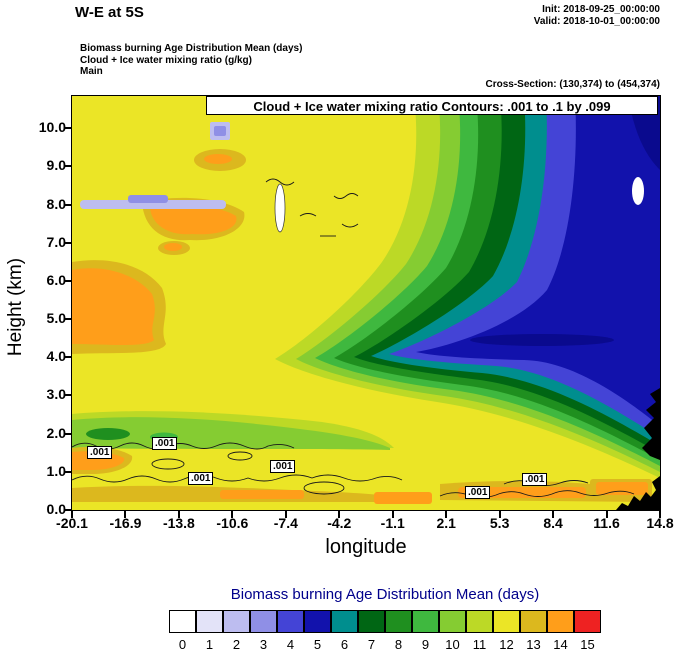  Describe the element at coordinates (56, 279) in the screenshot. I see `y-tick-label: 6.0` at that location.